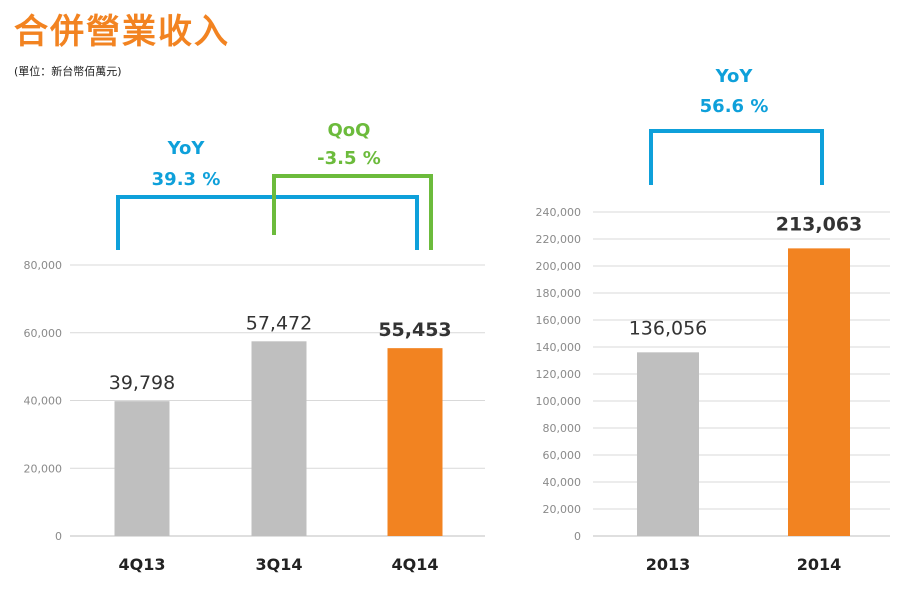  Describe the element at coordinates (668, 328) in the screenshot. I see `data-label: 136,056` at that location.